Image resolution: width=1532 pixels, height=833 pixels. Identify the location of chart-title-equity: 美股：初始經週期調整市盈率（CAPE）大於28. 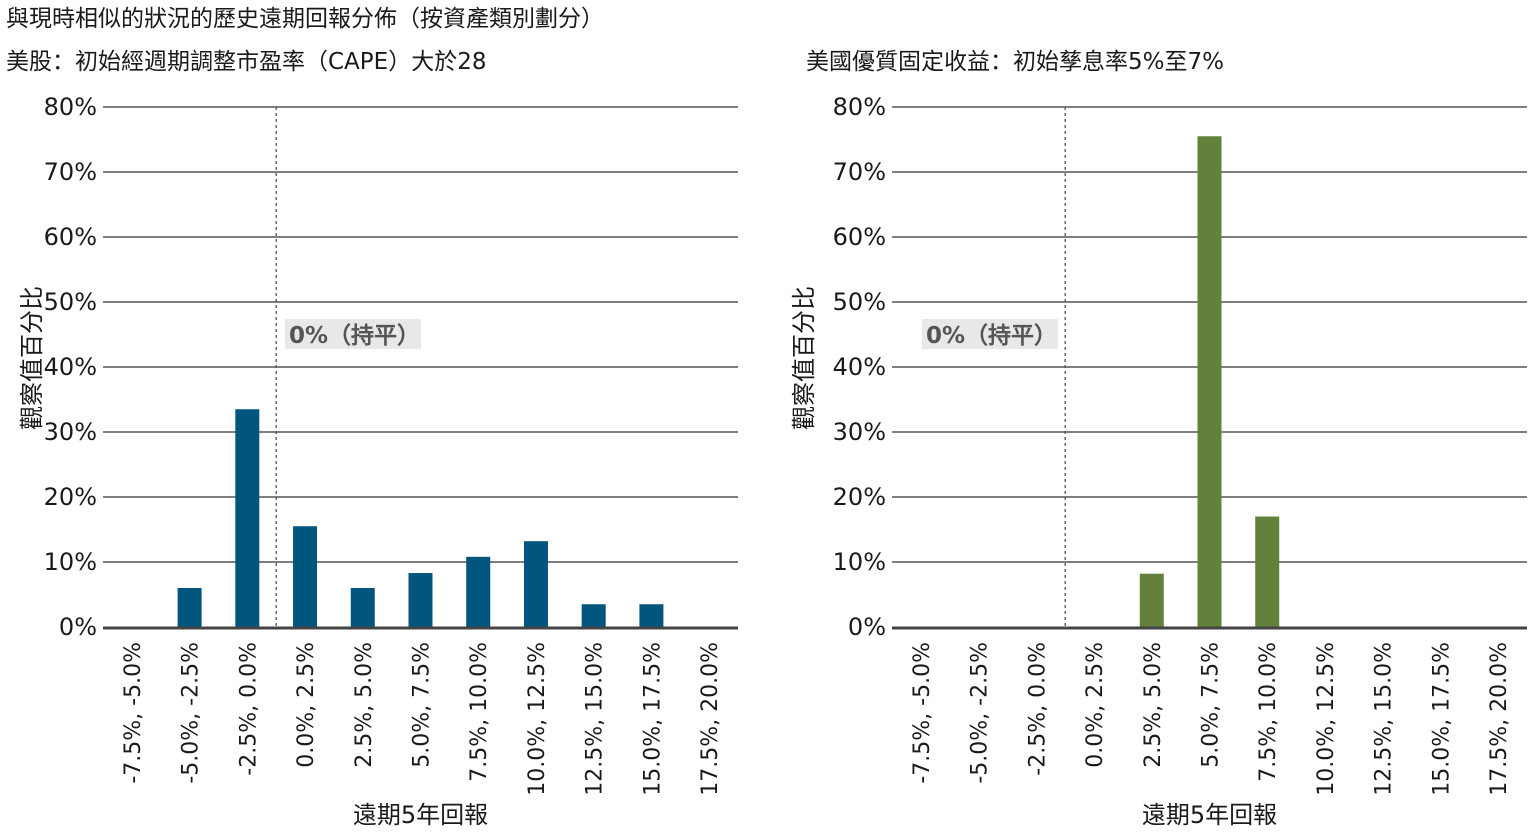
(246, 62).